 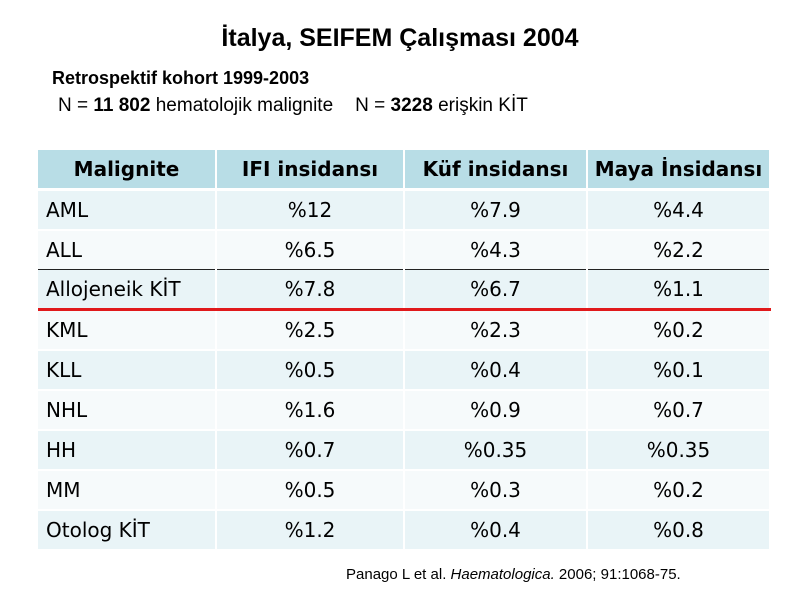 What do you see at coordinates (127, 530) in the screenshot?
I see `malignancy-cell: Otolog KİT` at bounding box center [127, 530].